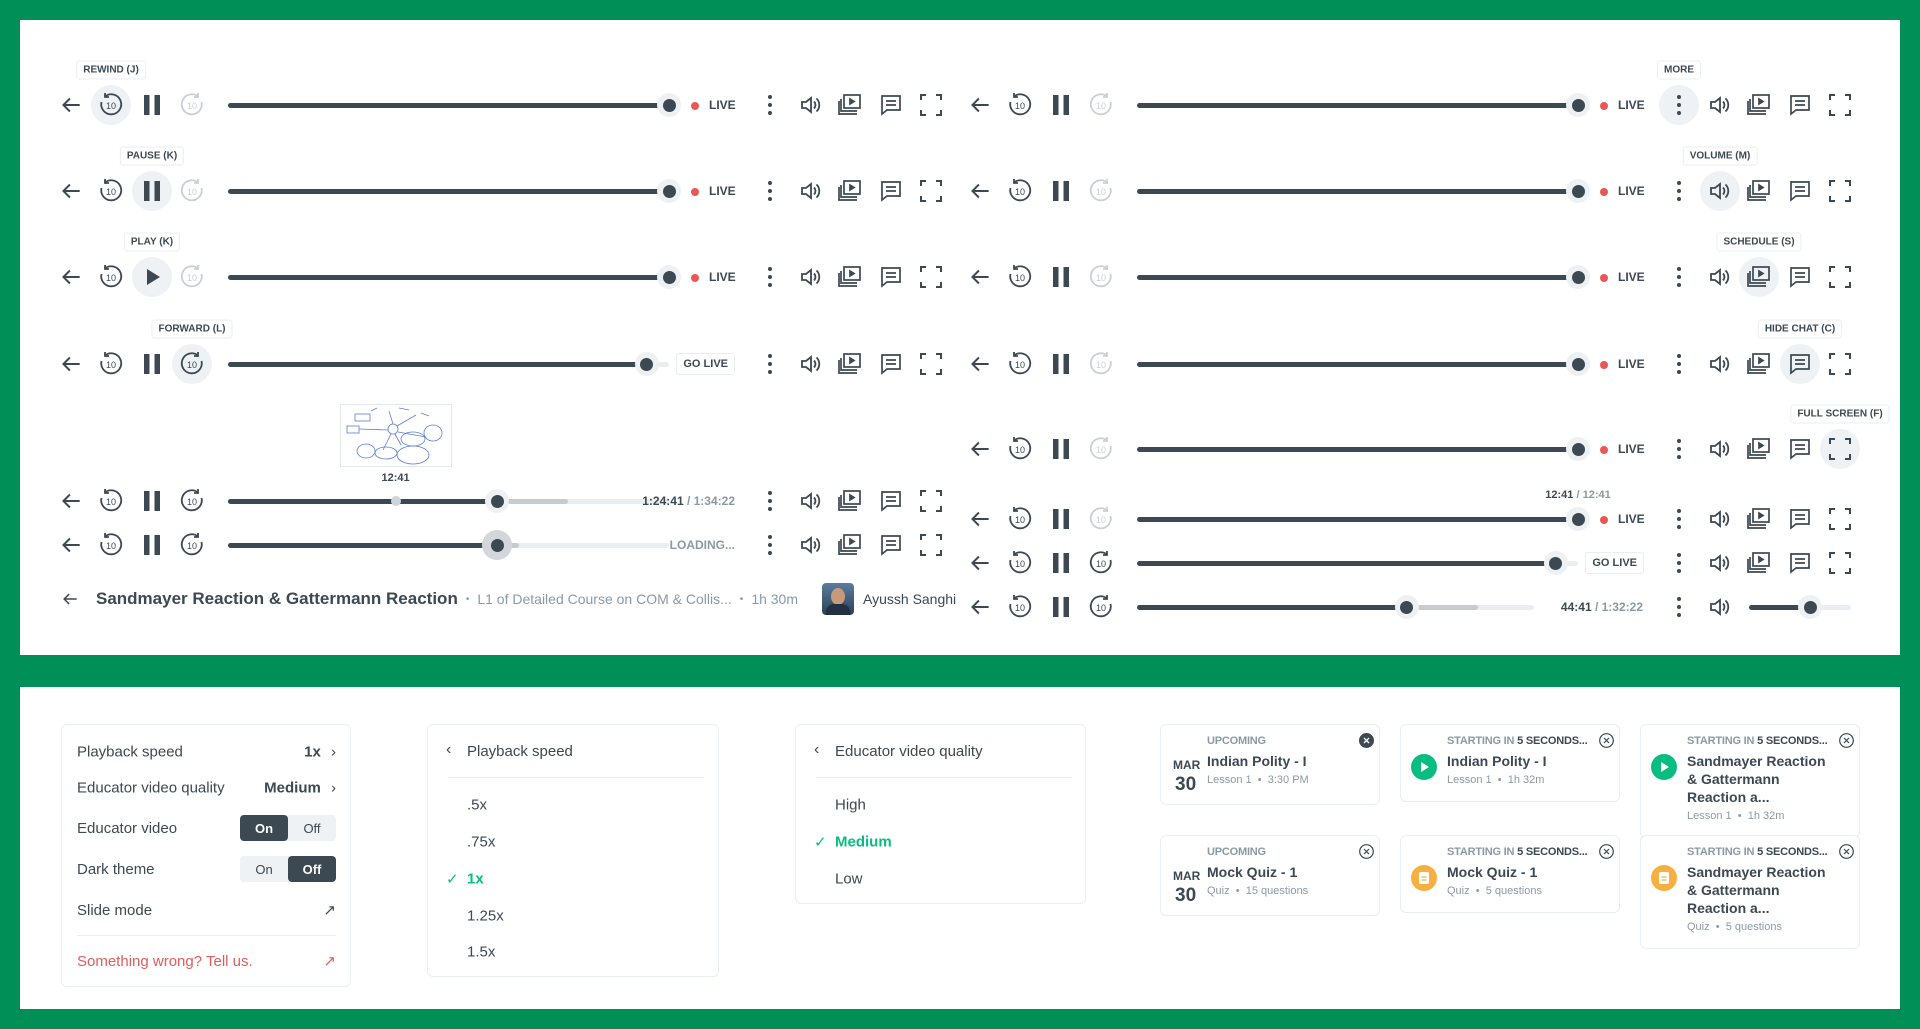  I want to click on forward-10-icon: 10, so click(192, 501).